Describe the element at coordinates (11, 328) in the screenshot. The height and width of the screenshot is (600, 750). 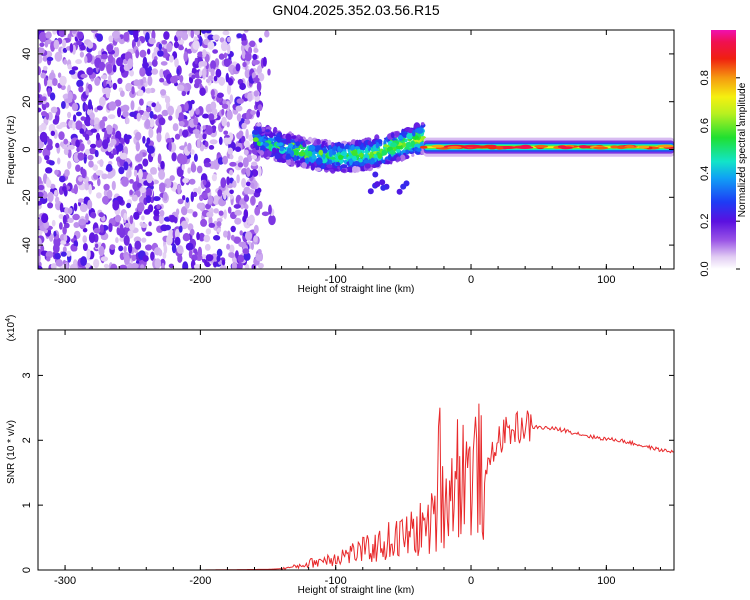
I see `snr-y-multiplier: (x104)` at that location.